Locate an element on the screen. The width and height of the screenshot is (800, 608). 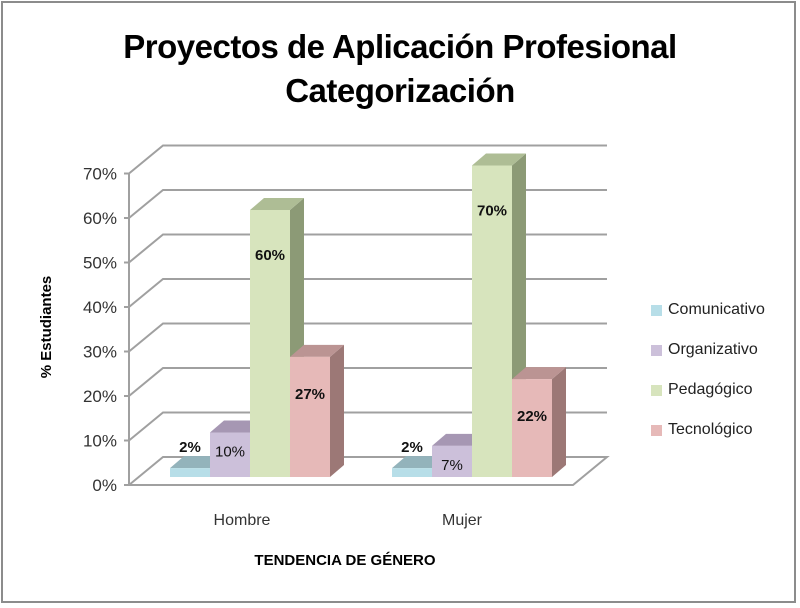
data-label: 10% is located at coordinates (230, 452).